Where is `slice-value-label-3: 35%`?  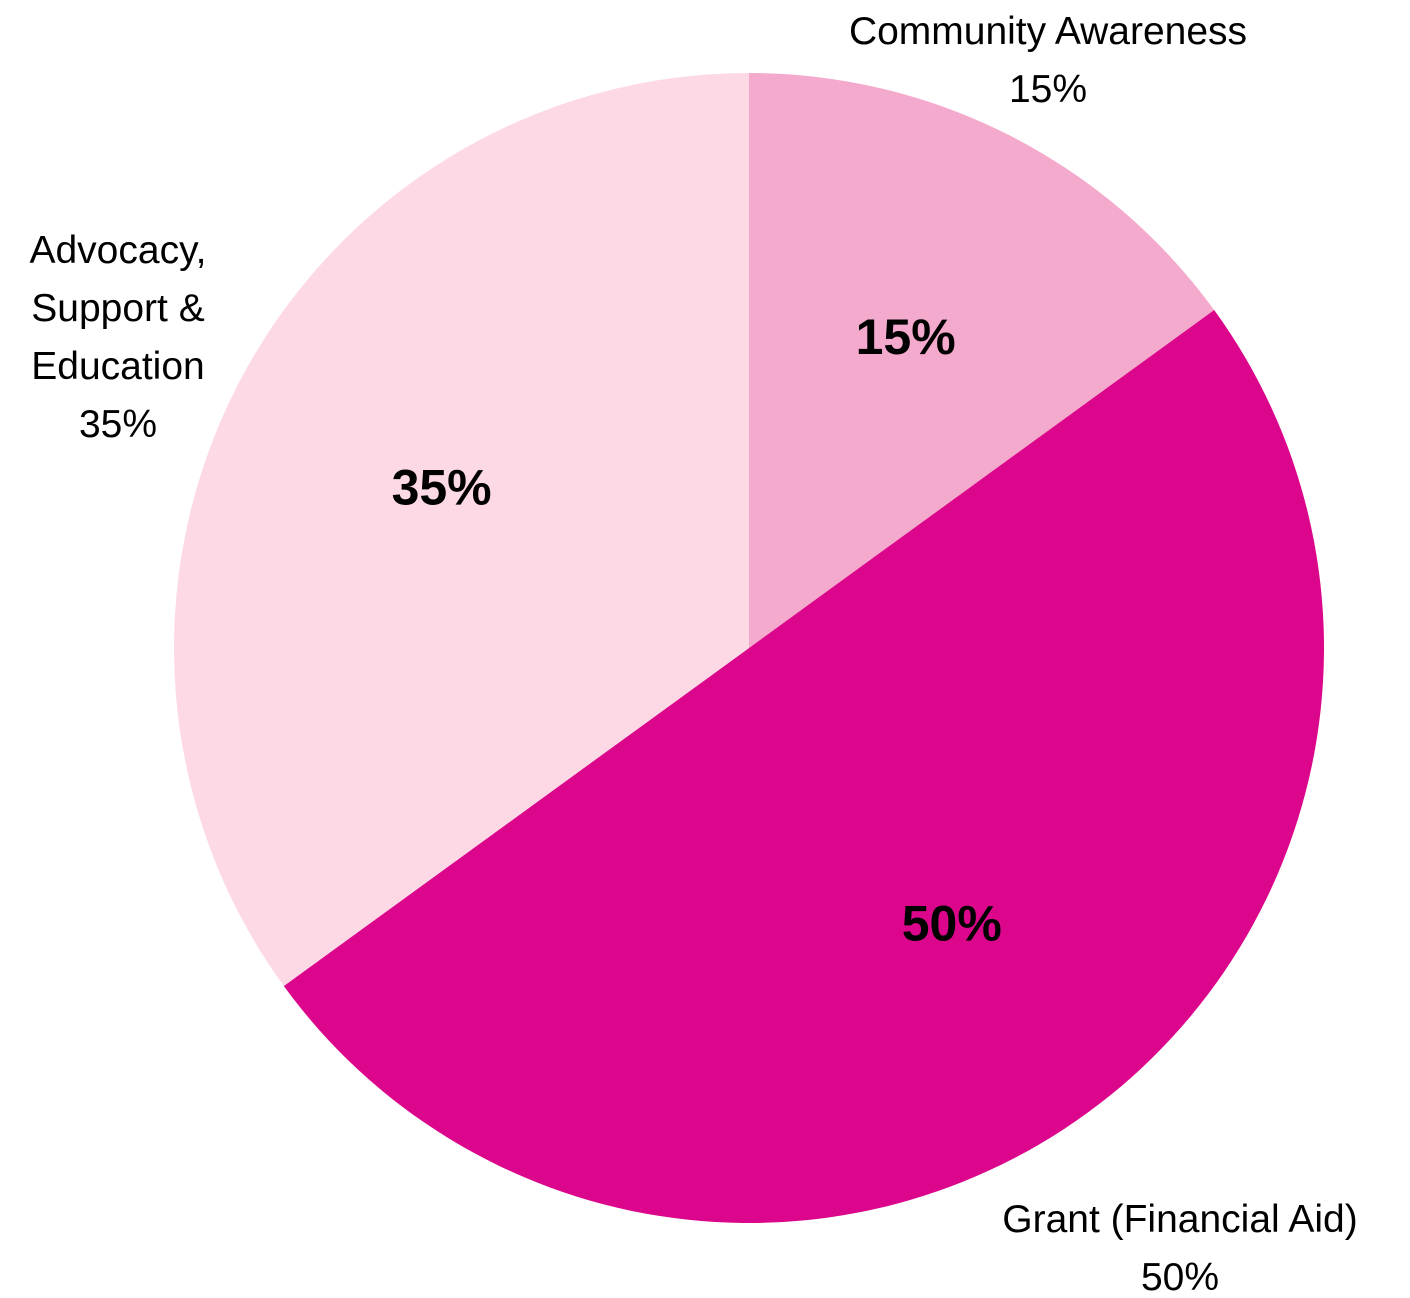
slice-value-label-3: 35% is located at coordinates (442, 488).